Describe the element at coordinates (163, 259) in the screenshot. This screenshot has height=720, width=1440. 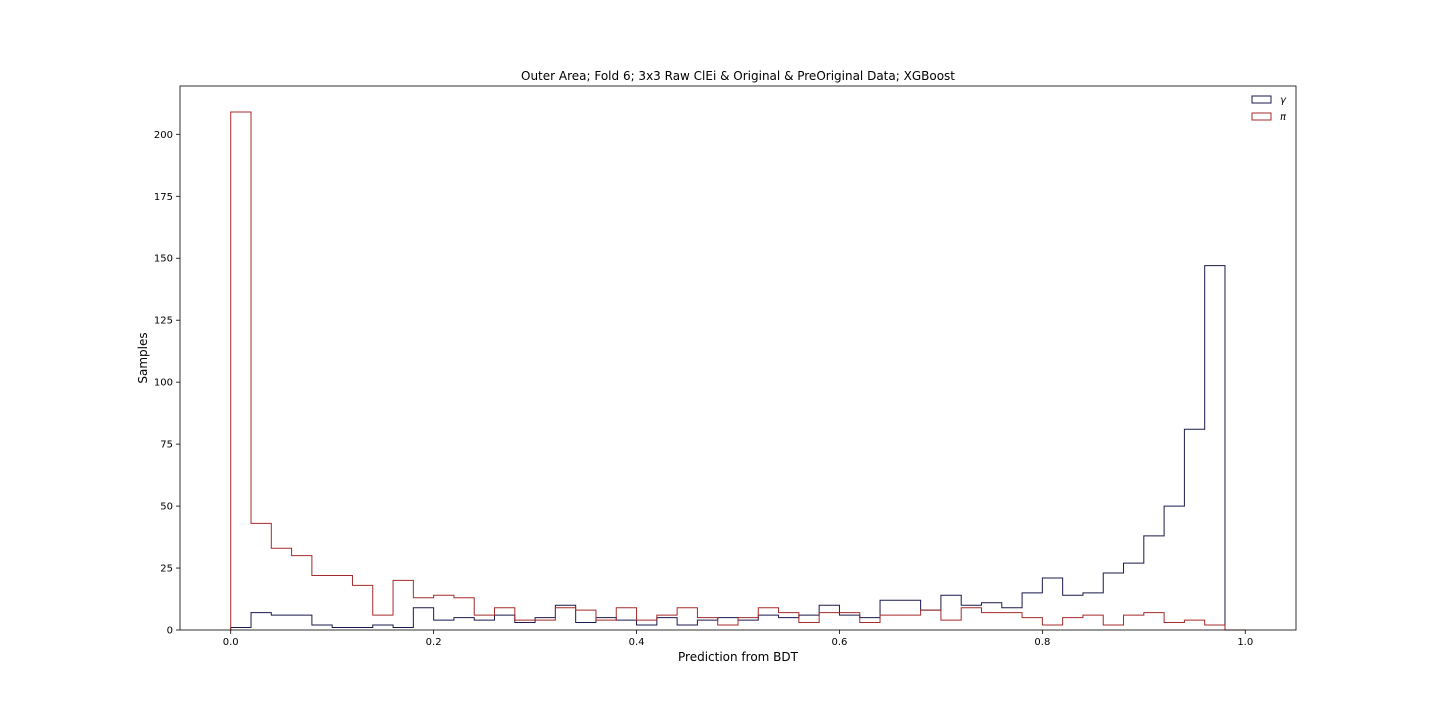
I see `y-tick-label: 150` at that location.